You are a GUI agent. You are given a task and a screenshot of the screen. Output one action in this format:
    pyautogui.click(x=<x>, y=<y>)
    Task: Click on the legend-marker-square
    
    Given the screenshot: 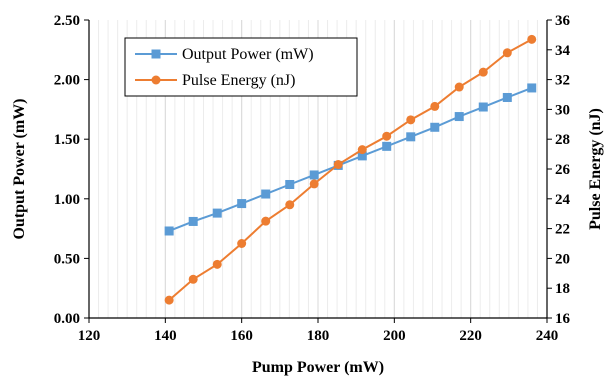 What is the action you would take?
    pyautogui.click(x=156, y=54)
    